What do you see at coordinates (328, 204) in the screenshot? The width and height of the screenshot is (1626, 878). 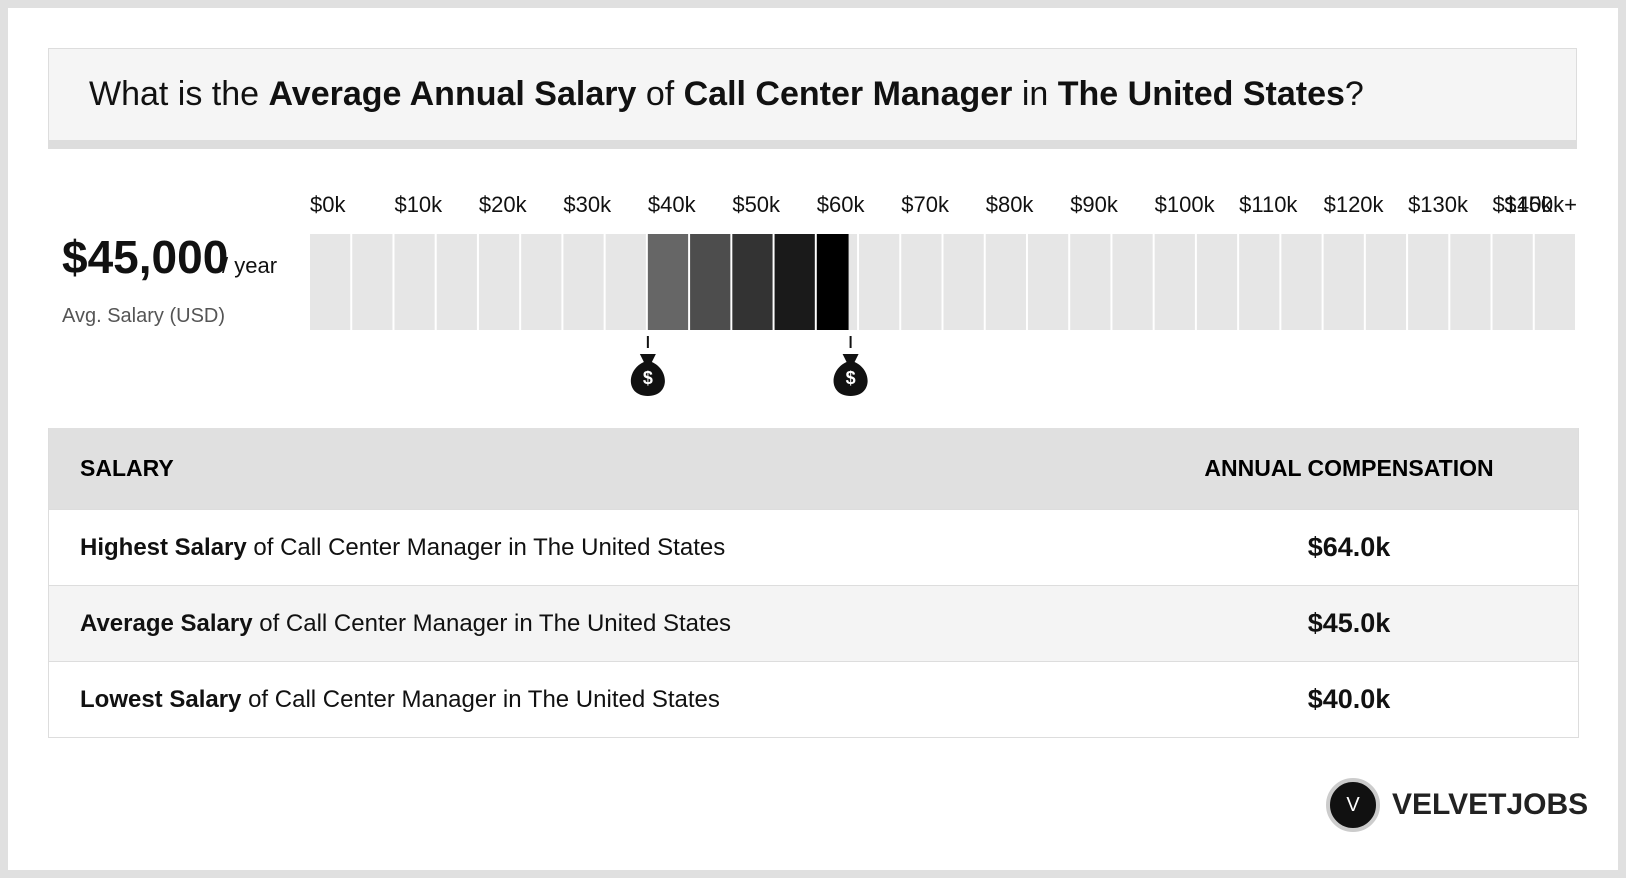 I see `x-tick-label: $0k` at bounding box center [328, 204].